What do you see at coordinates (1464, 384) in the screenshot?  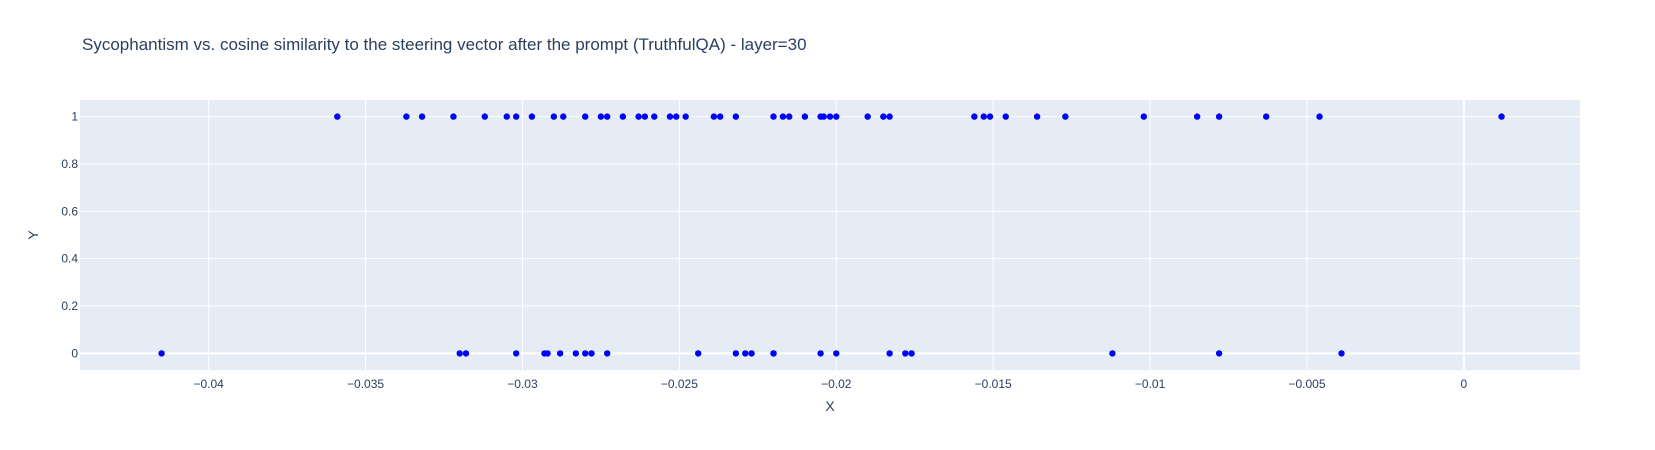 I see `x-tick-label: 0` at bounding box center [1464, 384].